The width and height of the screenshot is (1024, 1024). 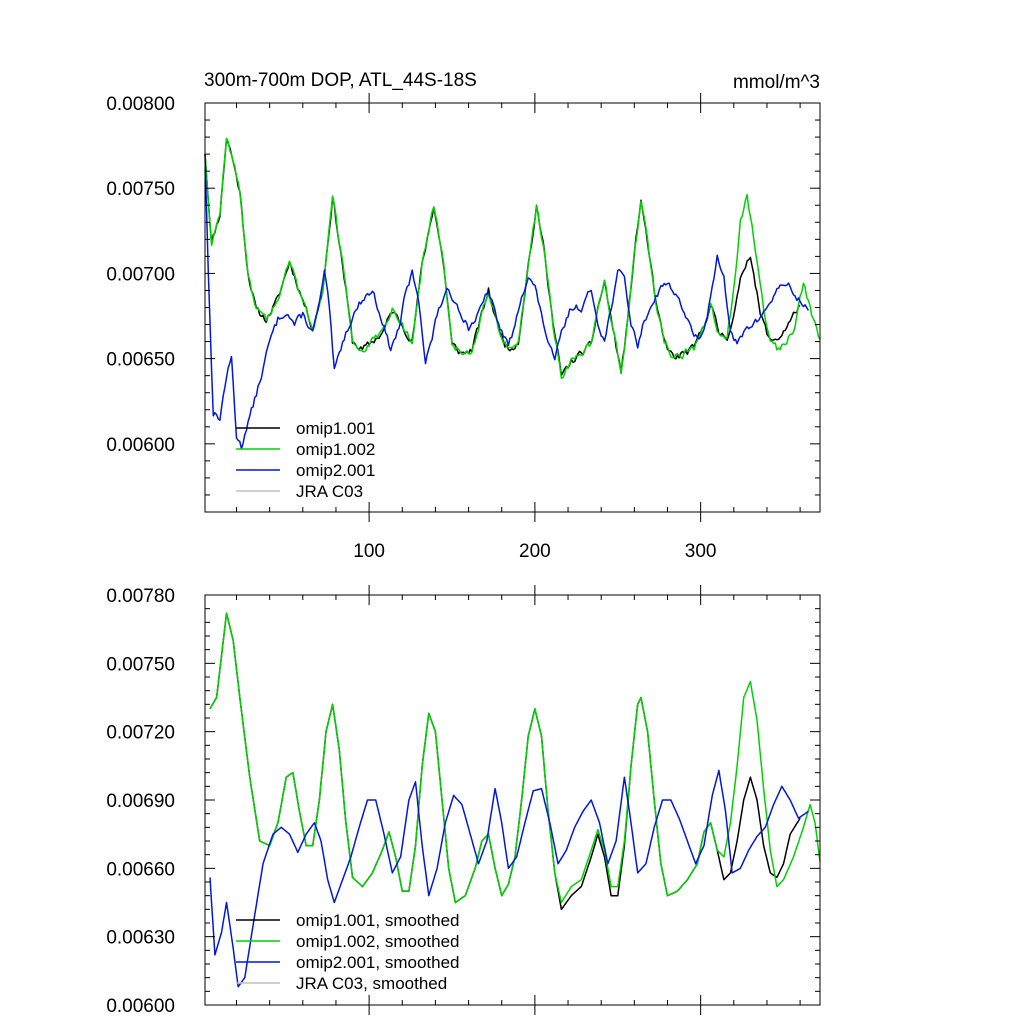 What do you see at coordinates (140, 445) in the screenshot?
I see `top-y-tick-label: 0.00600` at bounding box center [140, 445].